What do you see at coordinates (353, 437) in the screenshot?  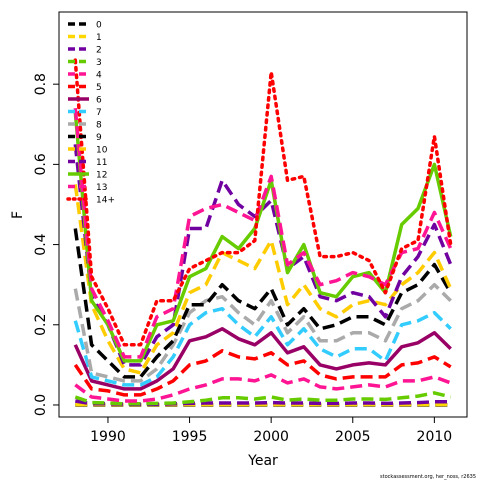 I see `x-tick-label: 2005` at bounding box center [353, 437].